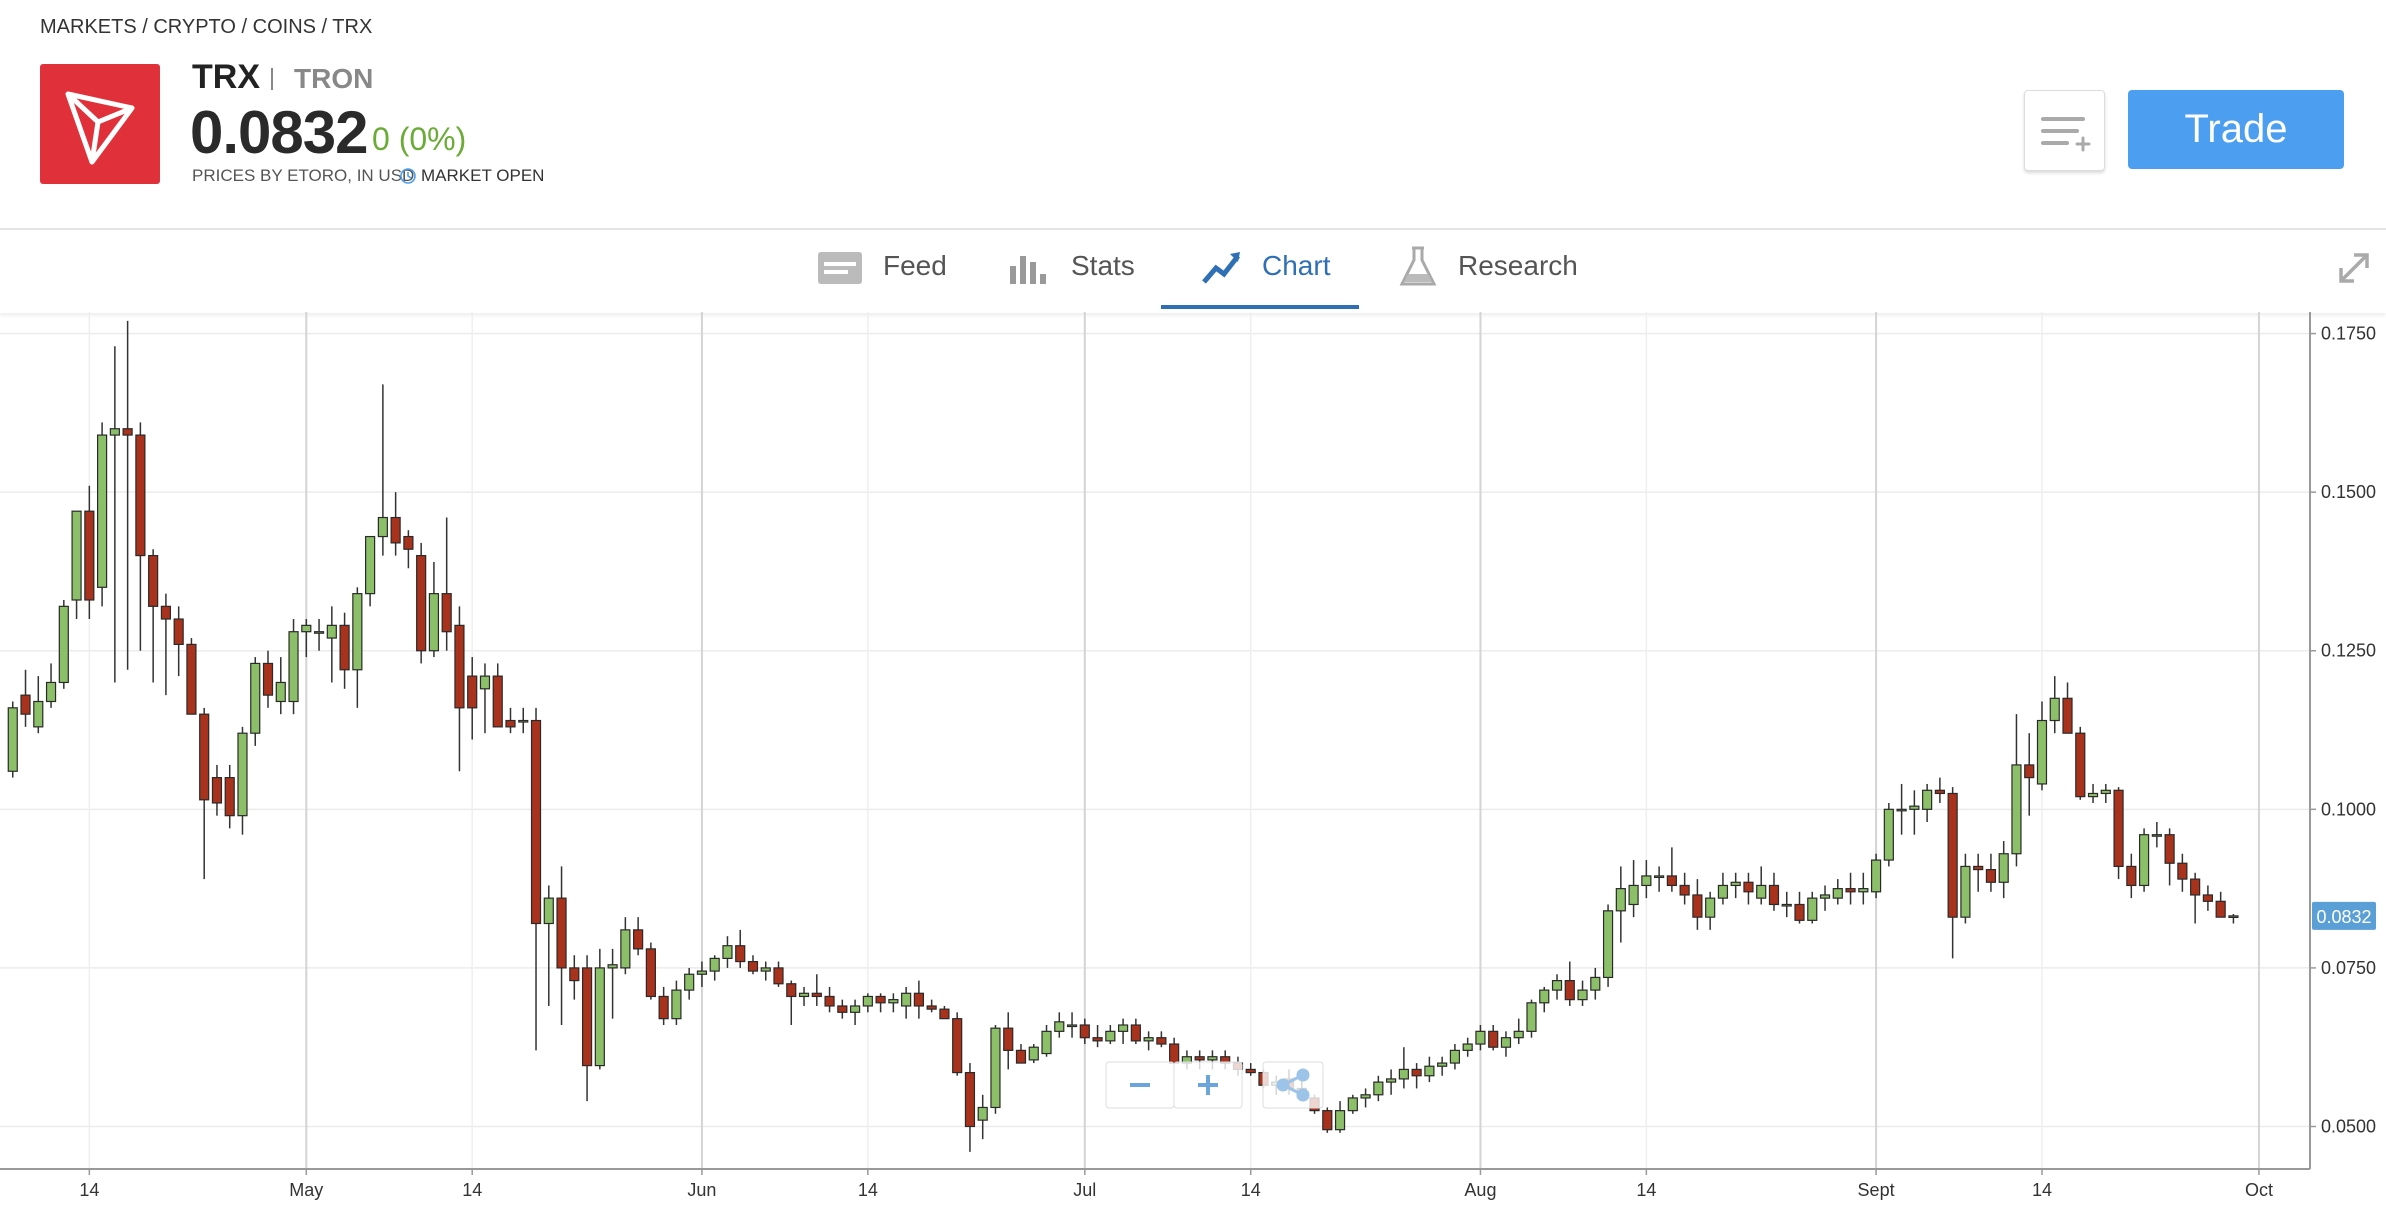  What do you see at coordinates (1293, 1085) in the screenshot?
I see `share-button` at bounding box center [1293, 1085].